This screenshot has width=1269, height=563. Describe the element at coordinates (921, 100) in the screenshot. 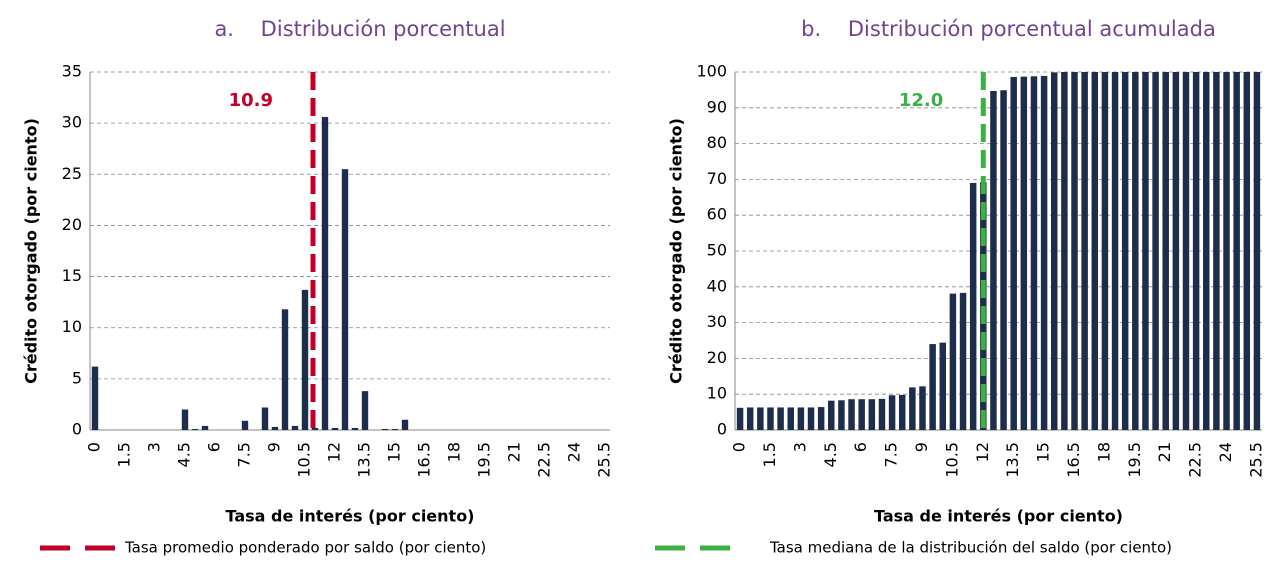

I see `reference-label: 12.0` at that location.